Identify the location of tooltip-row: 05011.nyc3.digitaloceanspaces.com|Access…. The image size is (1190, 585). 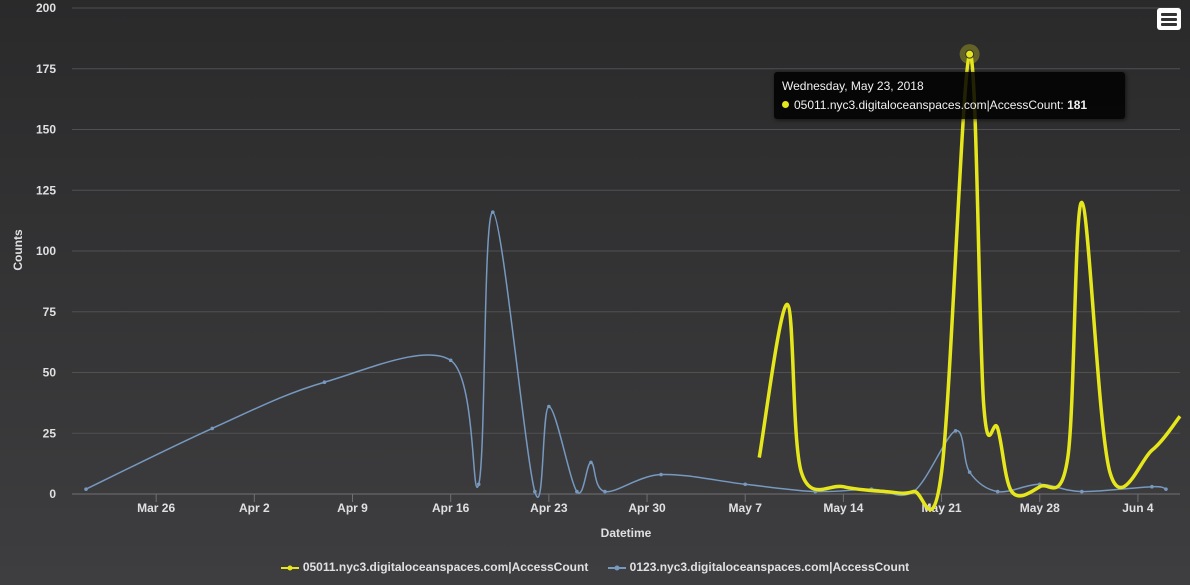
(949, 105).